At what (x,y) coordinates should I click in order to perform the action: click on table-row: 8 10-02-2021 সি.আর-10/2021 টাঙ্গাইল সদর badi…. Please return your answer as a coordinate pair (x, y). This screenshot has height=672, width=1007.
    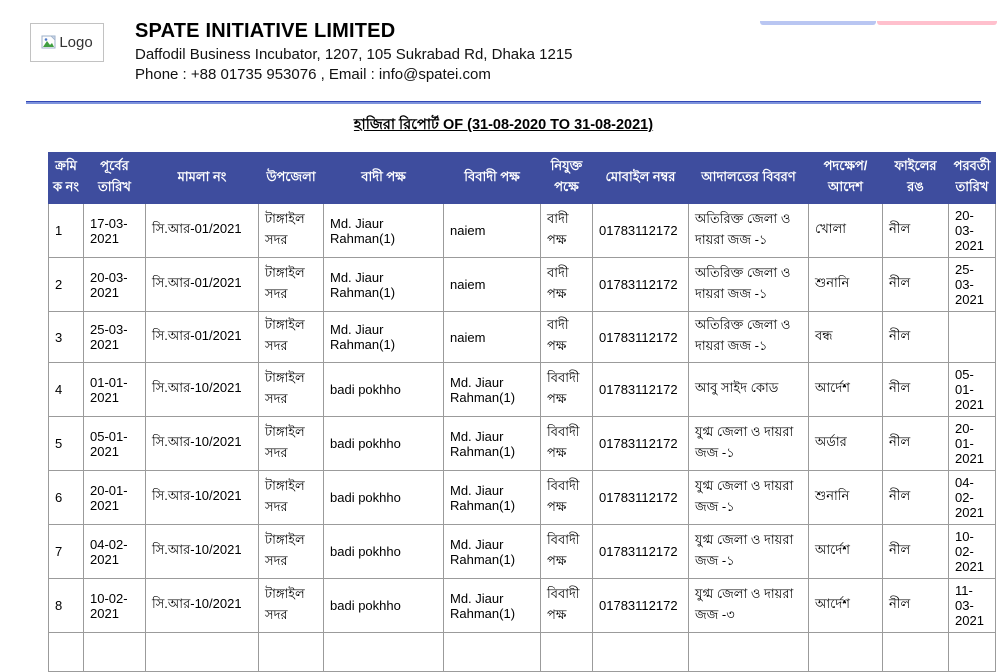
    Looking at the image, I should click on (522, 605).